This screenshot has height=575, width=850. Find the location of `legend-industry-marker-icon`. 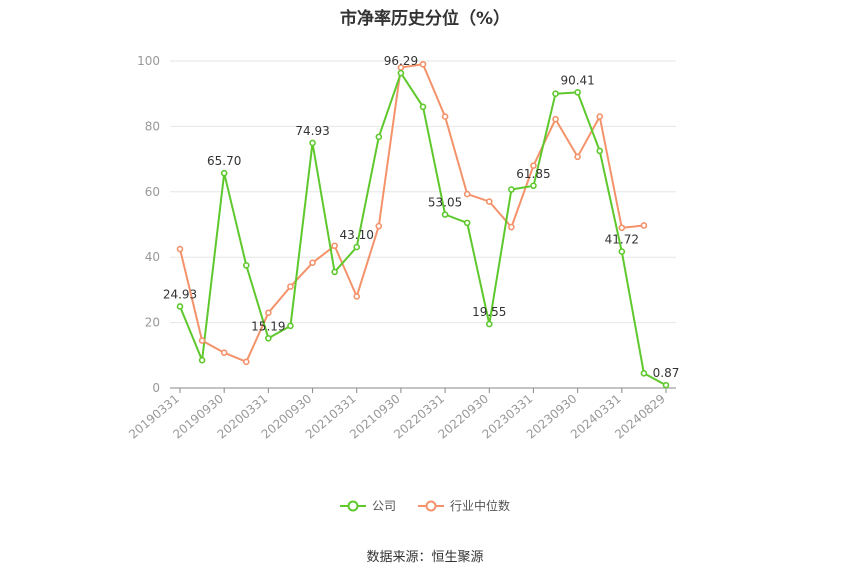

legend-industry-marker-icon is located at coordinates (431, 505).